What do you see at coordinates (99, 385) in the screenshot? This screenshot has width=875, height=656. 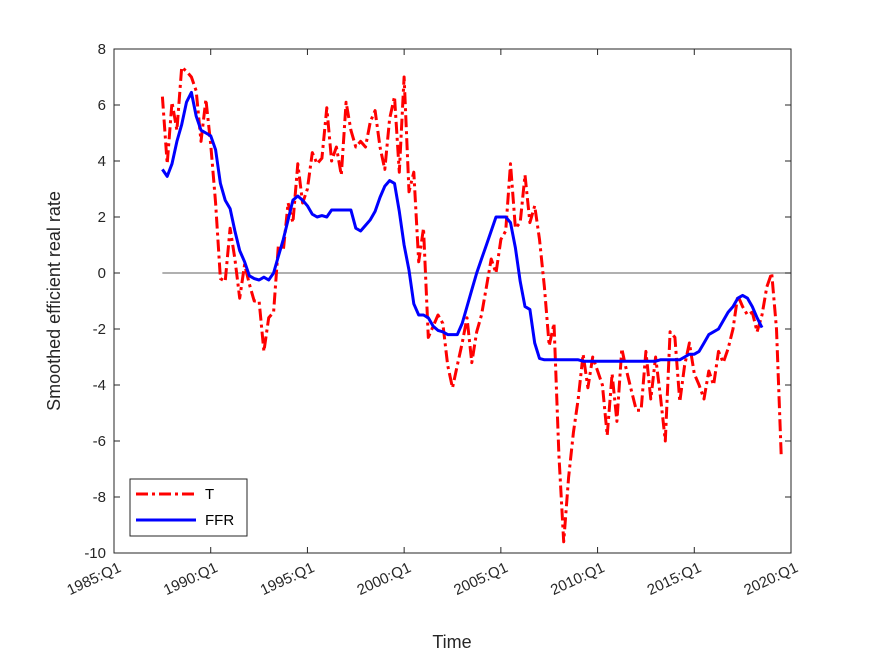 I see `y-tick-label: -4` at bounding box center [99, 385].